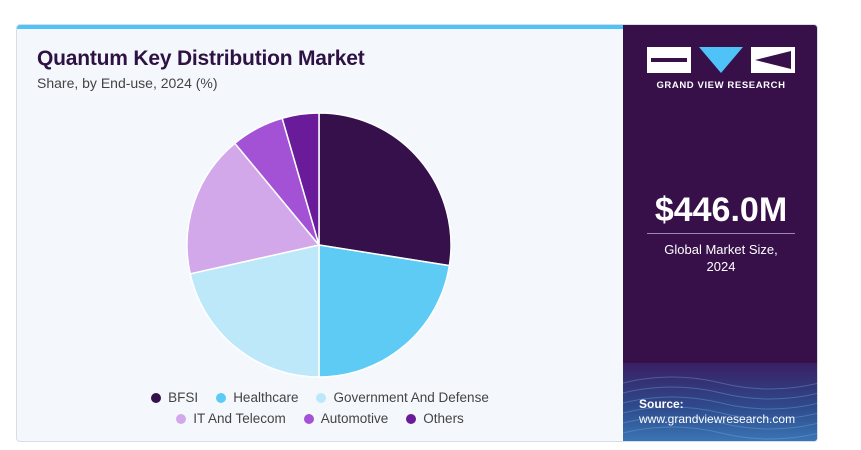 Image resolution: width=861 pixels, height=450 pixels. I want to click on legend-item-government-and-defense: Government And Defense, so click(402, 397).